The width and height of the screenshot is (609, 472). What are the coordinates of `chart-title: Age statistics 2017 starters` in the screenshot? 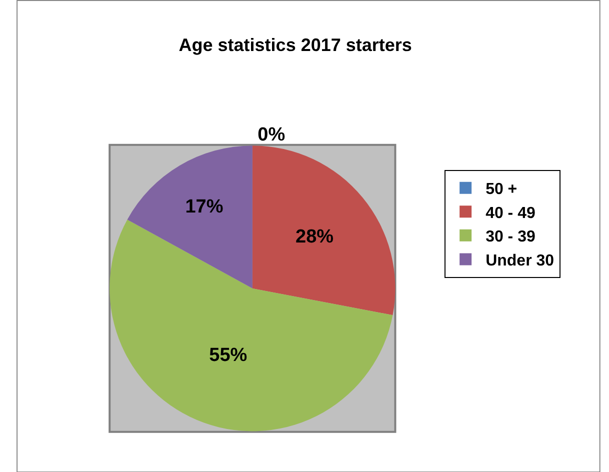 It's located at (295, 45).